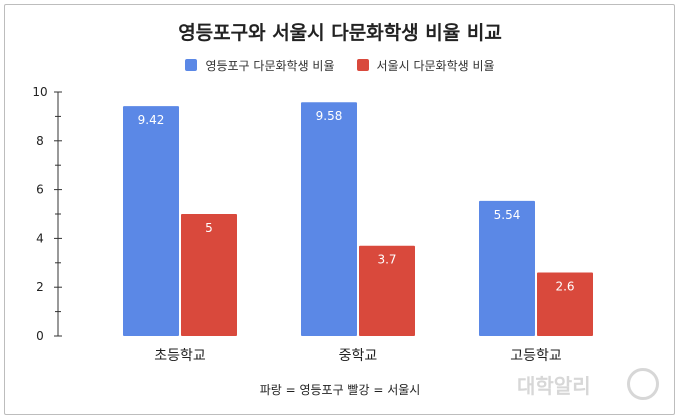 The image size is (680, 420). What do you see at coordinates (329, 116) in the screenshot?
I see `bar-data-label: 9.58` at bounding box center [329, 116].